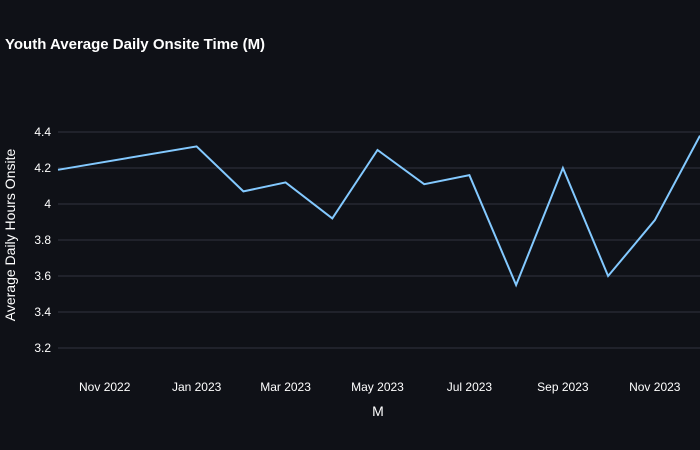 This screenshot has height=450, width=700. What do you see at coordinates (470, 387) in the screenshot?
I see `x-tick-label: Jul 2023` at bounding box center [470, 387].